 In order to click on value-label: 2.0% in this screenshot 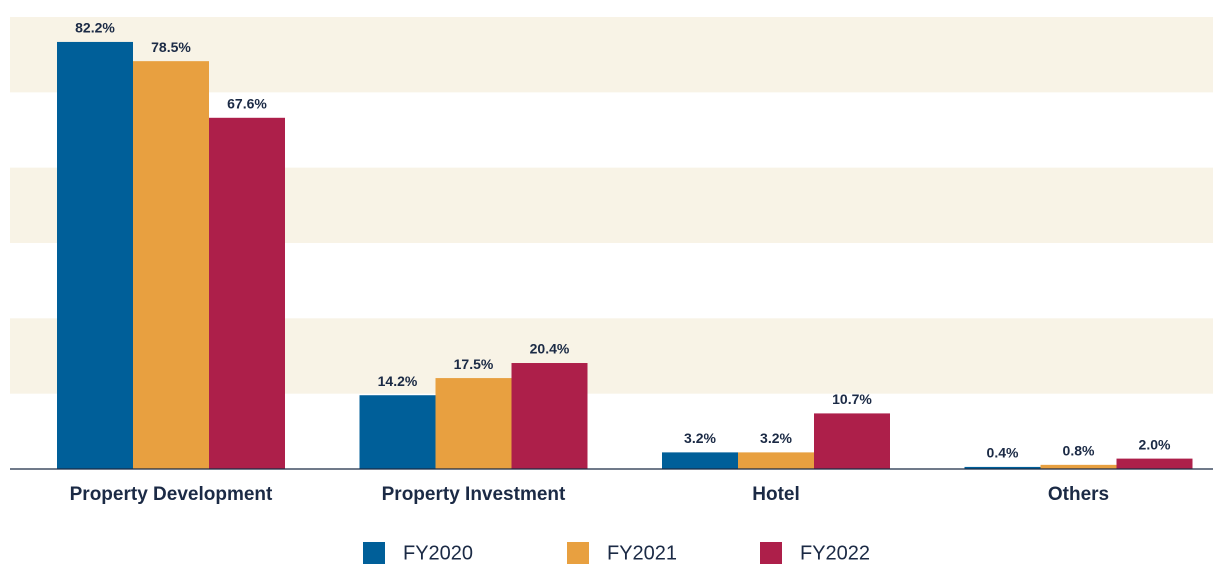, I will do `click(1155, 444)`.